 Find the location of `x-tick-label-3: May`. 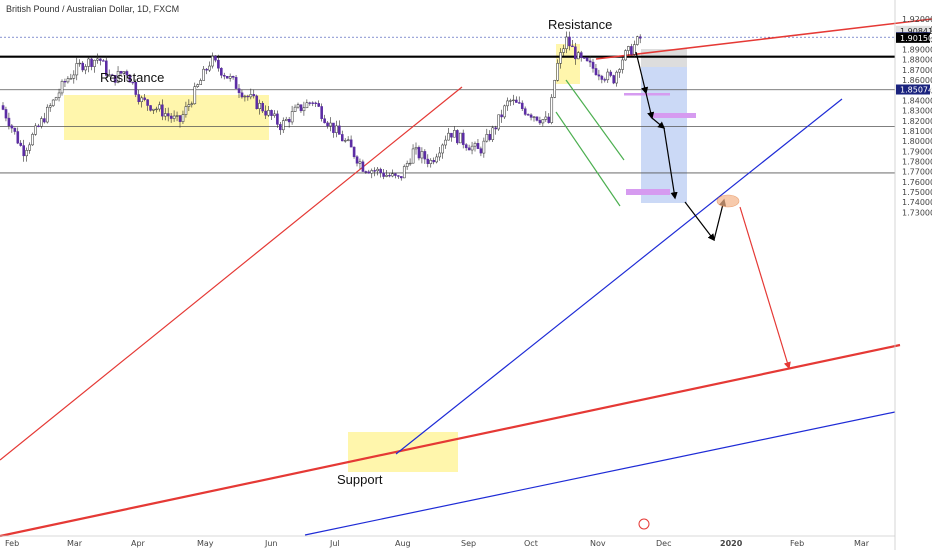

x-tick-label-3: May is located at coordinates (205, 543).